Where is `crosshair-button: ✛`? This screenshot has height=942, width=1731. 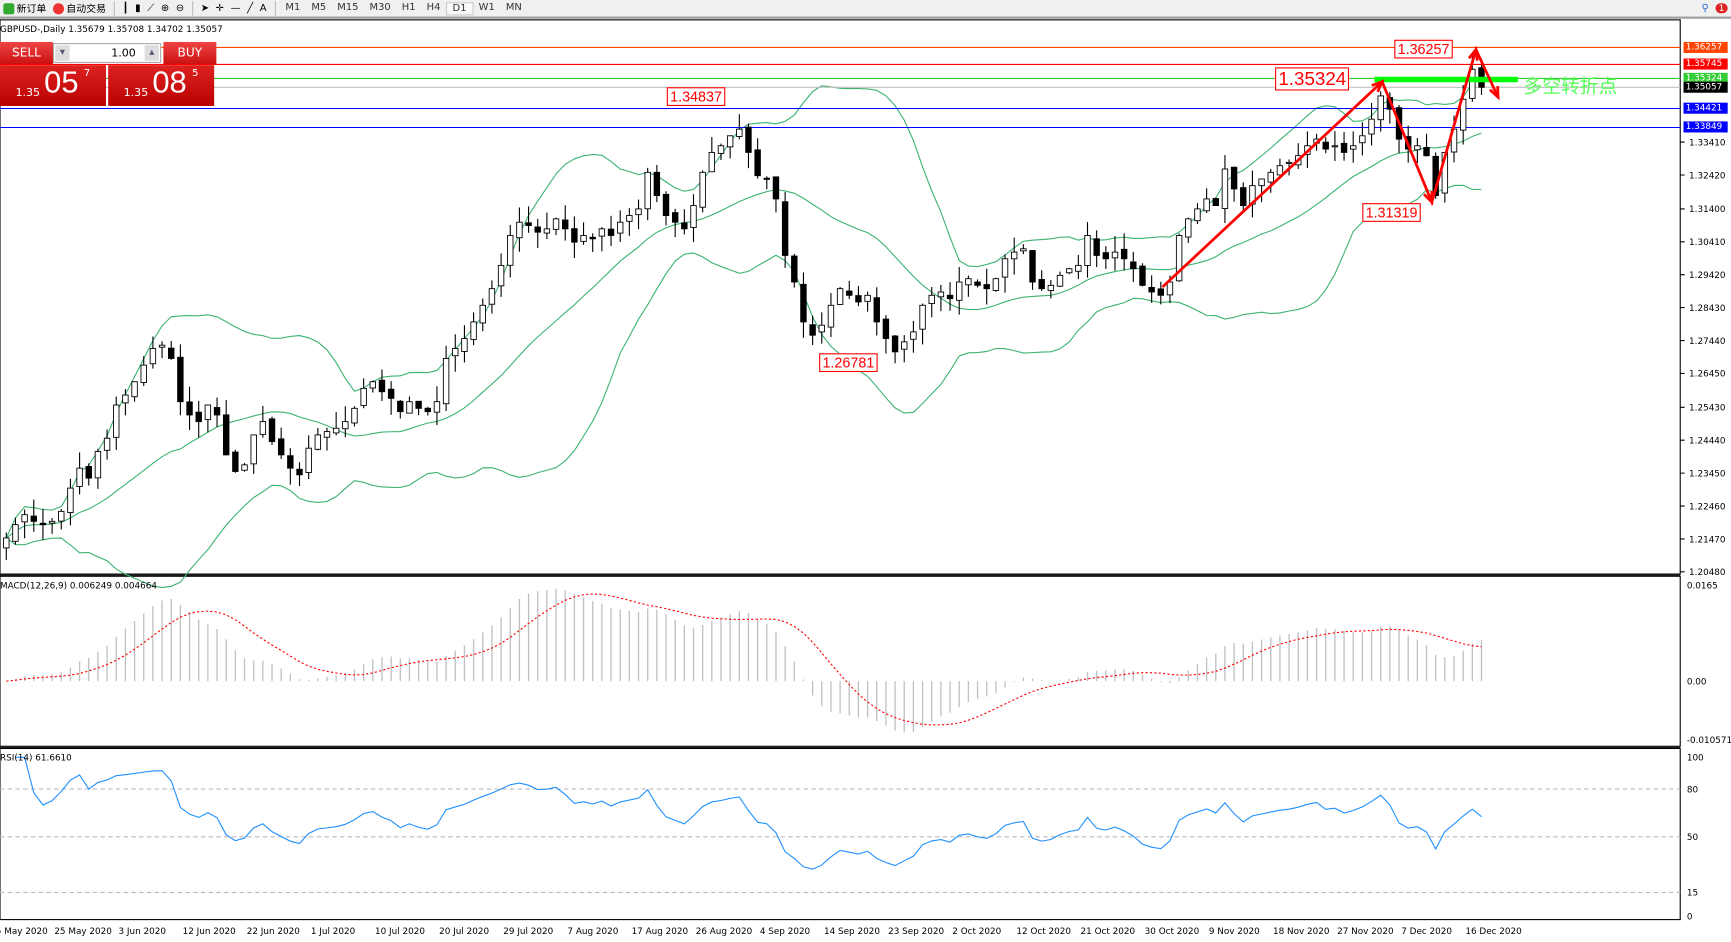
crosshair-button: ✛ is located at coordinates (219, 8).